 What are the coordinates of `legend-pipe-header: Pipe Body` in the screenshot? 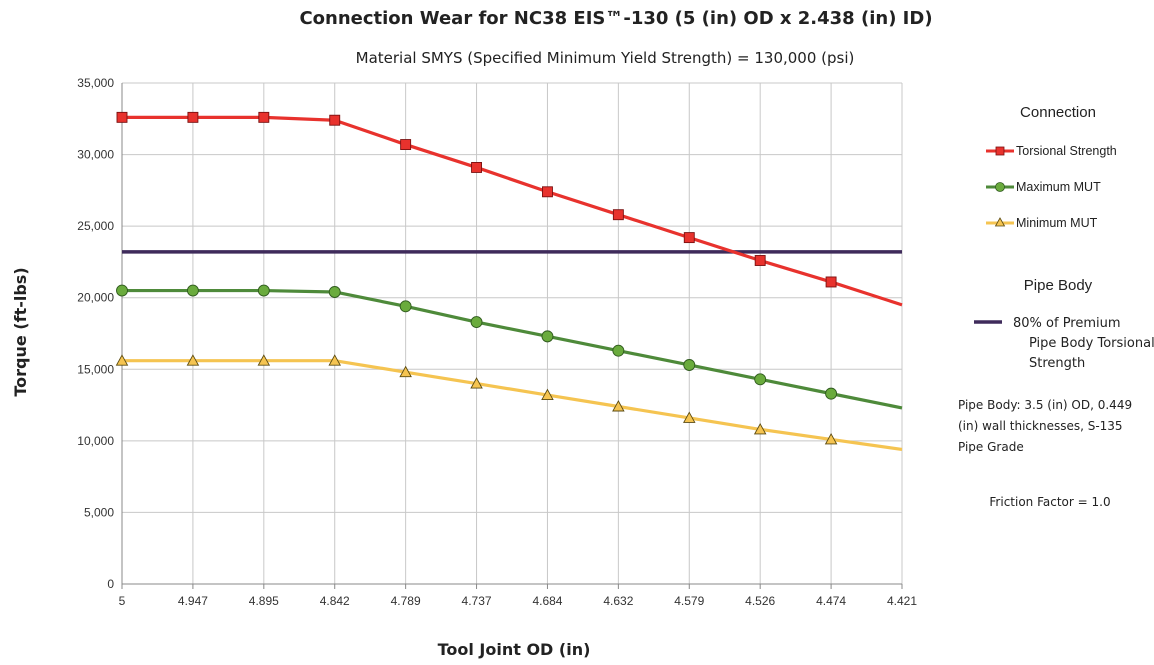 It's located at (1058, 285).